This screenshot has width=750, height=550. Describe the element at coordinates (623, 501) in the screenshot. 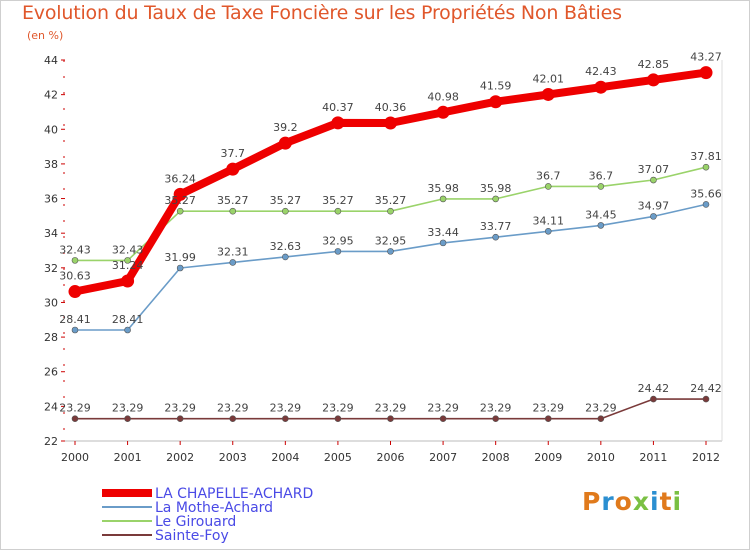

I see `logo-letter: o` at that location.